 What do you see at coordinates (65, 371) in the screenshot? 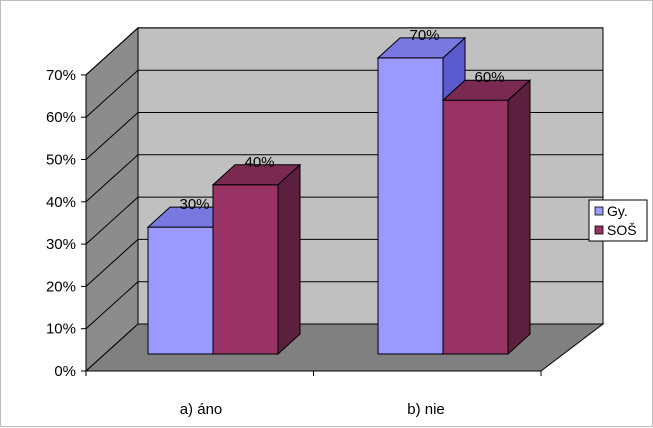
I see `y-tick-label: 0%` at bounding box center [65, 371].